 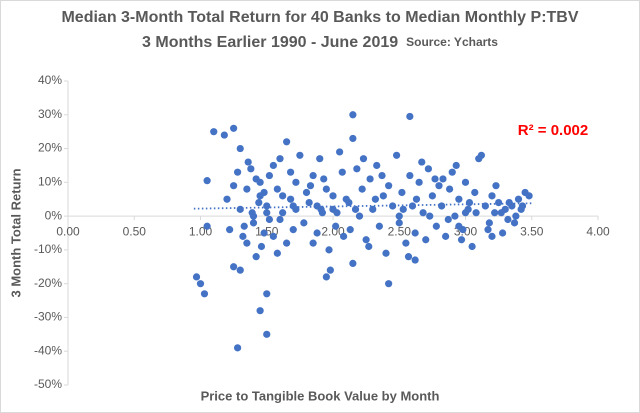 I want to click on y-tick-label: 40%, so click(x=50, y=80).